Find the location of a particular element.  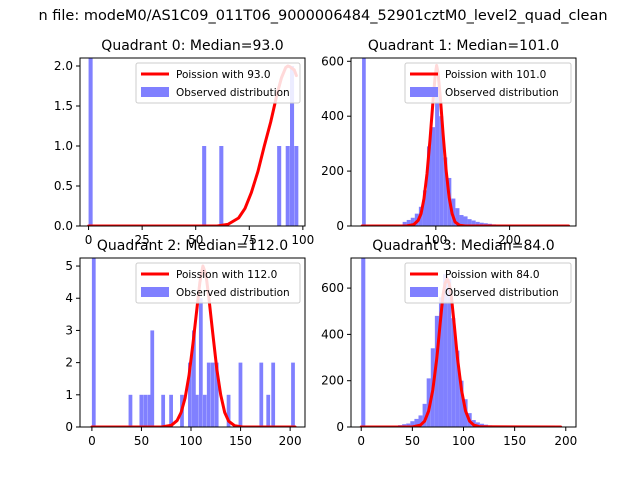

legend-label-poisson: Poission with 93.0 is located at coordinates (223, 75).